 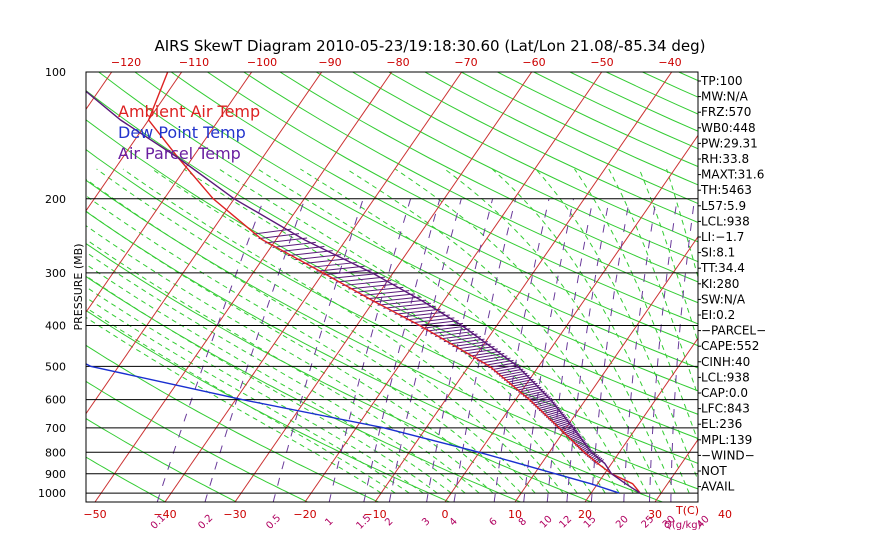 What do you see at coordinates (683, 525) in the screenshot?
I see `mixing-ratio-unit-label: Q(g/kg)` at bounding box center [683, 525].